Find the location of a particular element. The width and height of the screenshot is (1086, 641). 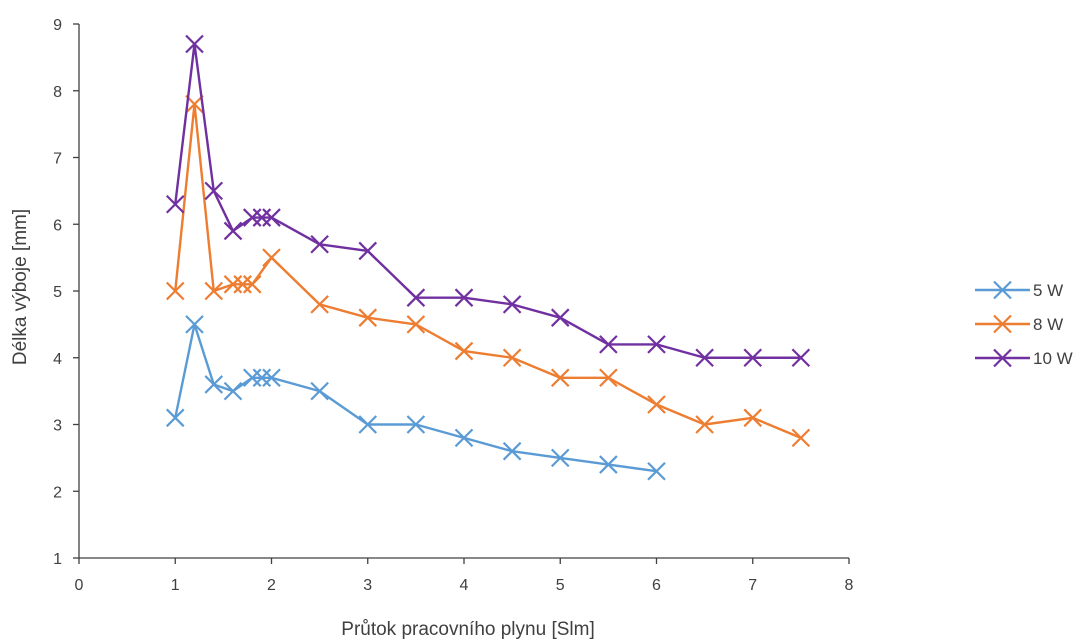

legend: 5 W 8 W 10 W is located at coordinates (1024, 324).